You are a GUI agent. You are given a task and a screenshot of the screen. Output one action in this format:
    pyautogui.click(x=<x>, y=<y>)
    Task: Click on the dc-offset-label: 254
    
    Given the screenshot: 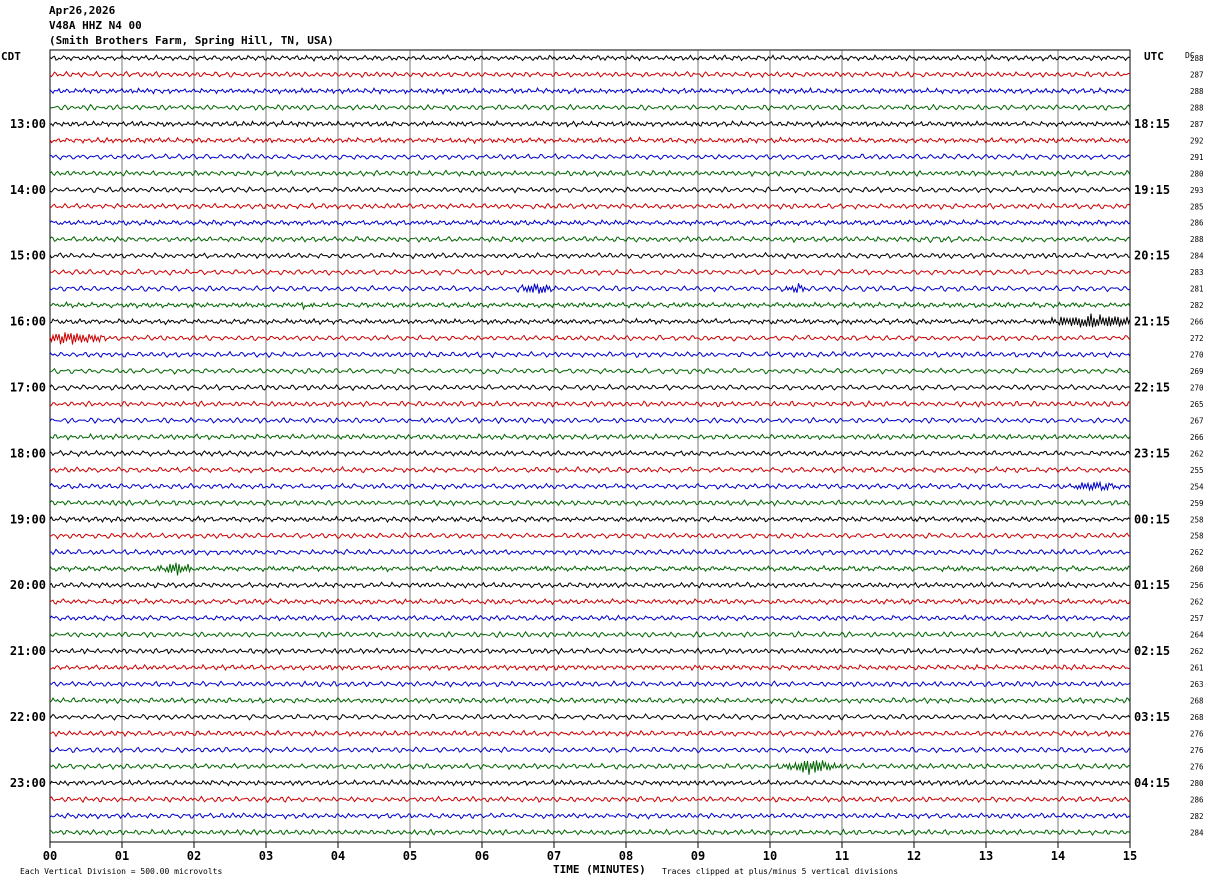 What is the action you would take?
    pyautogui.click(x=1197, y=486)
    